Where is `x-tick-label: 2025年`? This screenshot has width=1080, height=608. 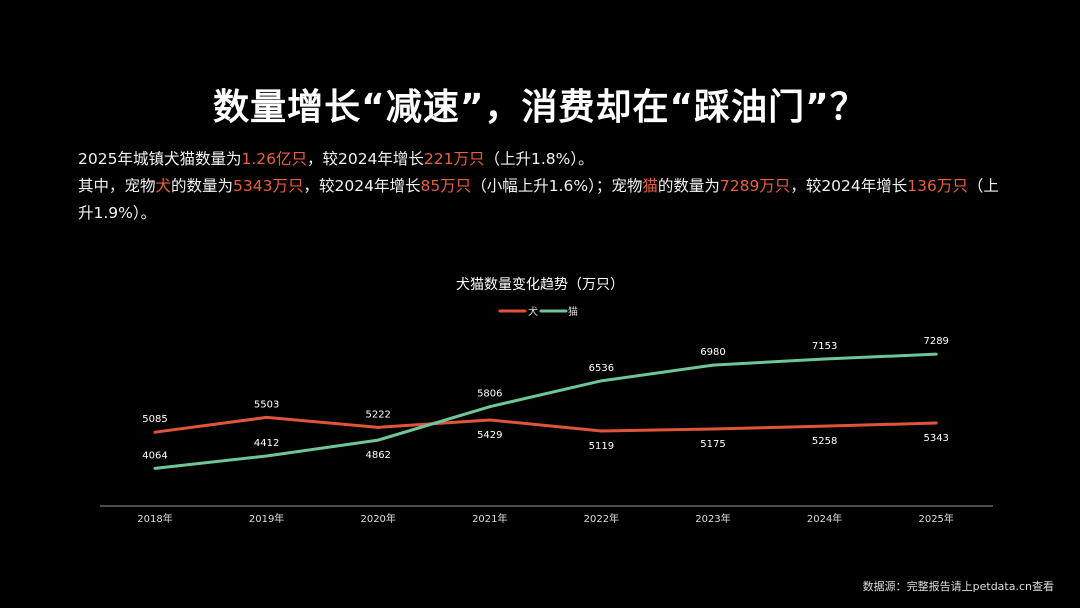 x-tick-label: 2025年 is located at coordinates (935, 518).